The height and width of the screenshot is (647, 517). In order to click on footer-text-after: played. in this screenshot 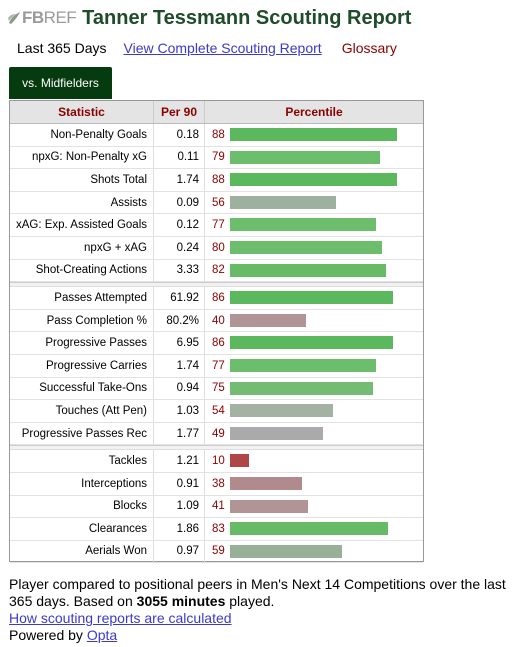, I will do `click(250, 601)`.